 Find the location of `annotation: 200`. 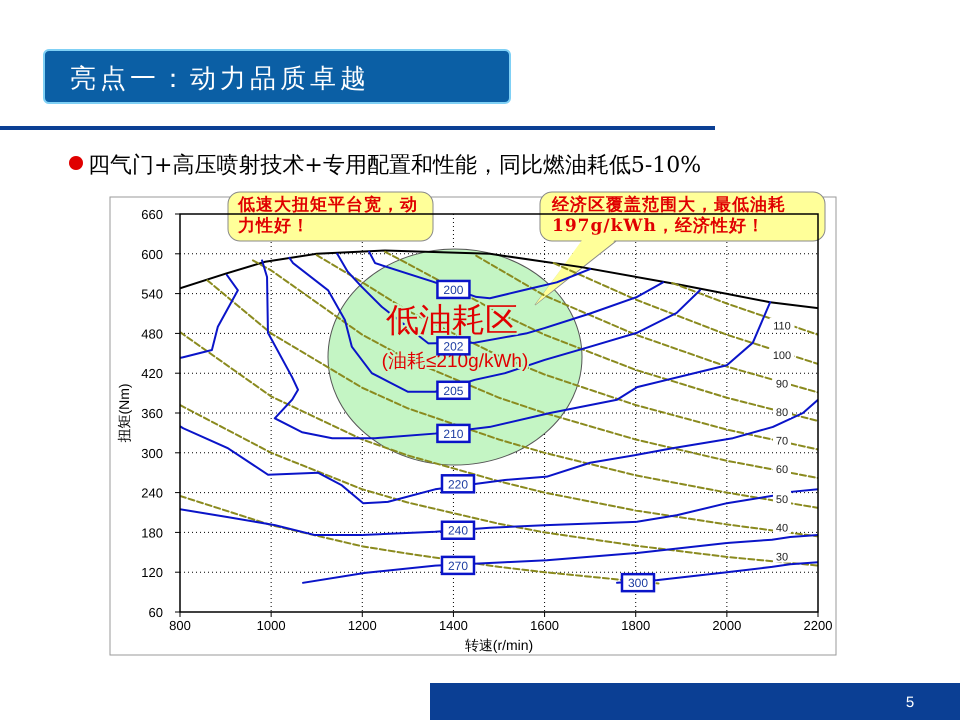

annotation: 200 is located at coordinates (453, 289).